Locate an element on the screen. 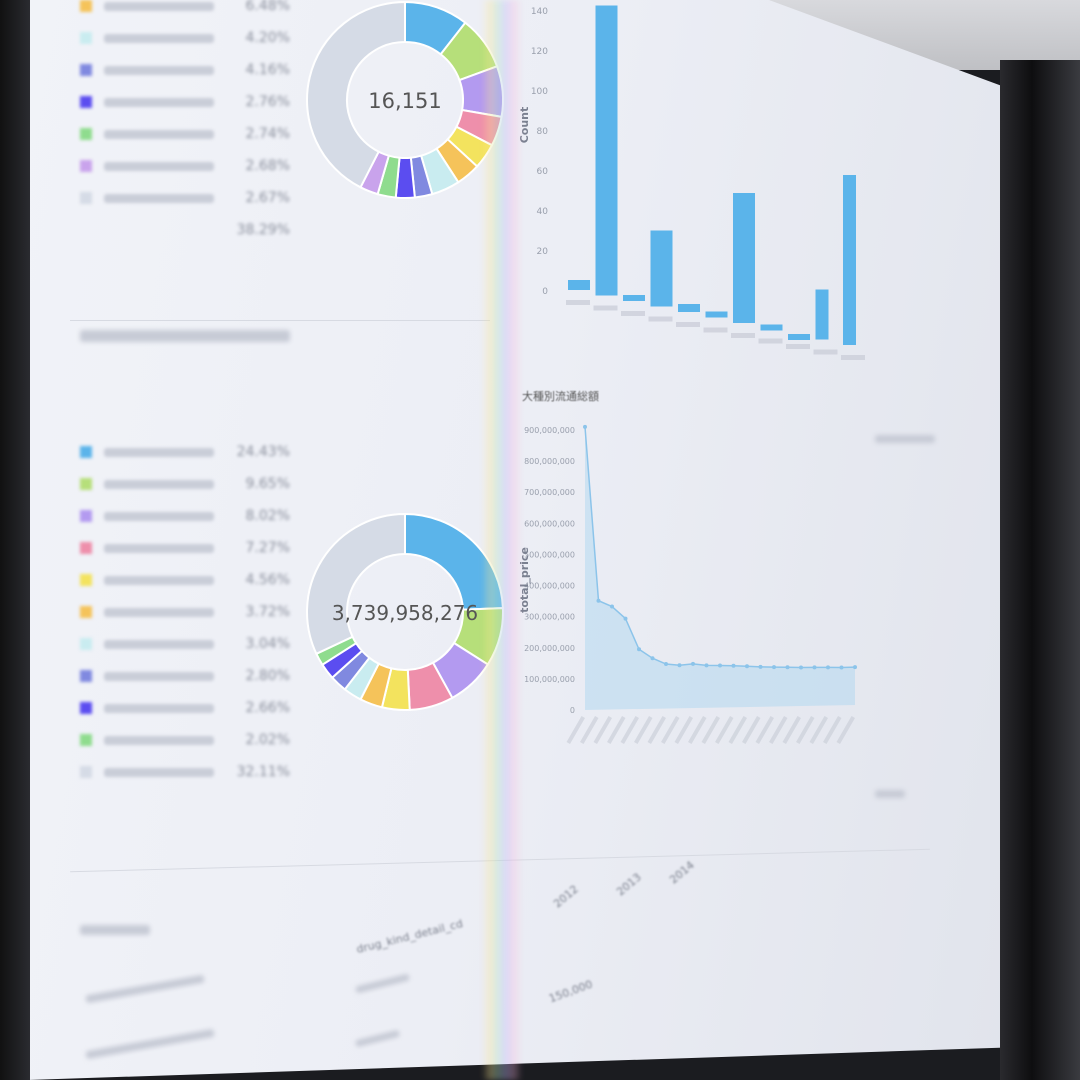 The image size is (1080, 1080). legend-item: 2.02% is located at coordinates (185, 740).